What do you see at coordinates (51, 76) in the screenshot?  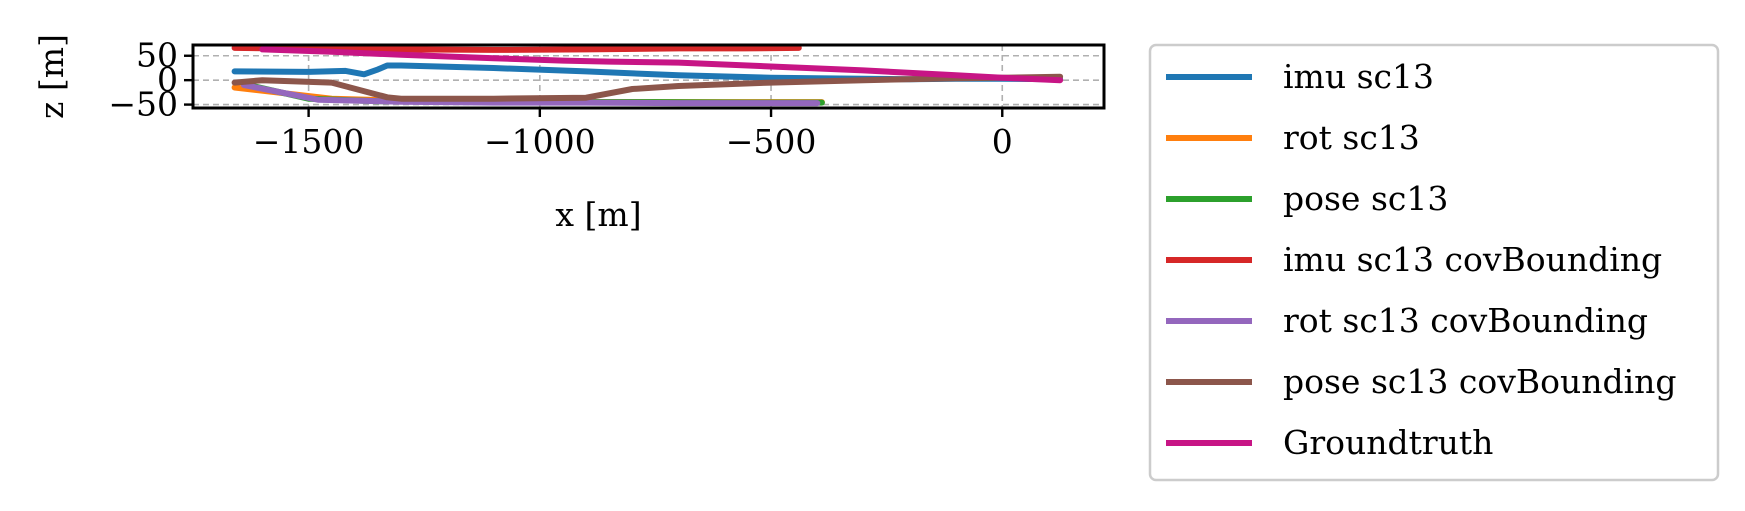 I see `y-axis-label: z [m]` at bounding box center [51, 76].